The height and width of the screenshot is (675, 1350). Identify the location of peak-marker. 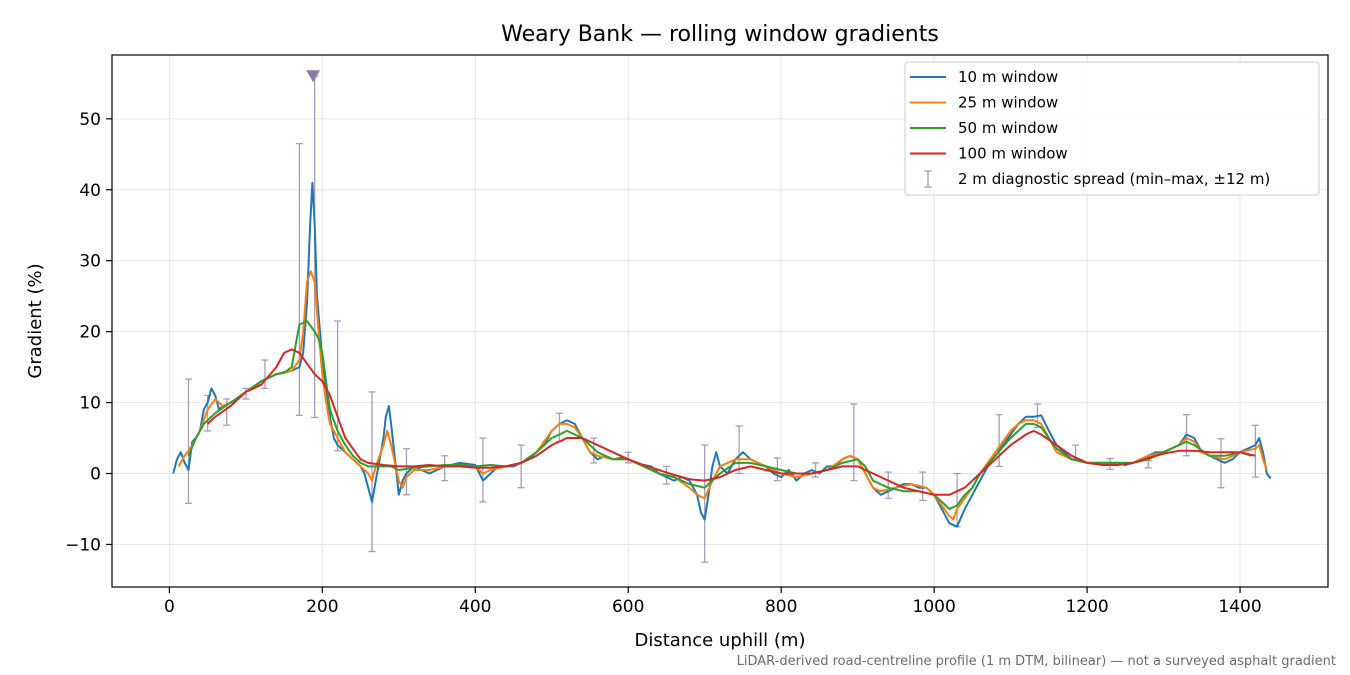
(313, 76).